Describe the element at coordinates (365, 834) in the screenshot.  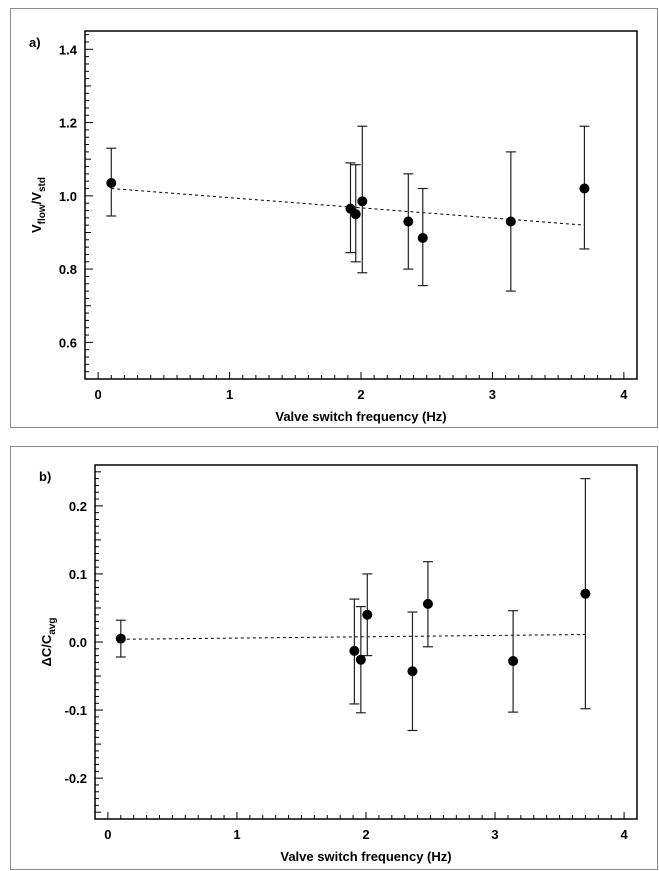
I see `chart-b-x-tick-label: 2` at that location.